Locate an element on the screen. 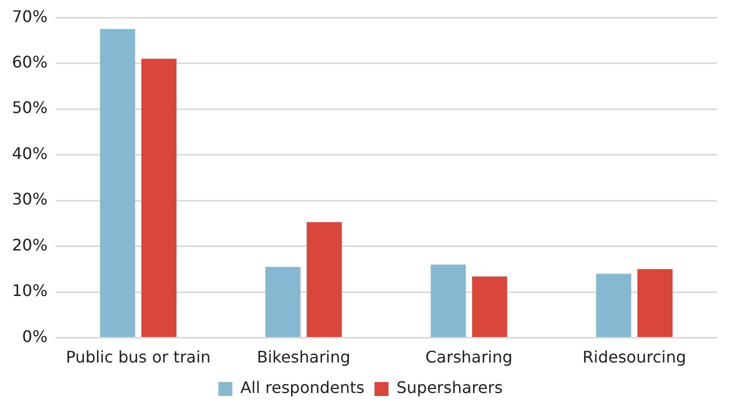 This screenshot has height=411, width=729. legend-label: All respondents is located at coordinates (302, 388).